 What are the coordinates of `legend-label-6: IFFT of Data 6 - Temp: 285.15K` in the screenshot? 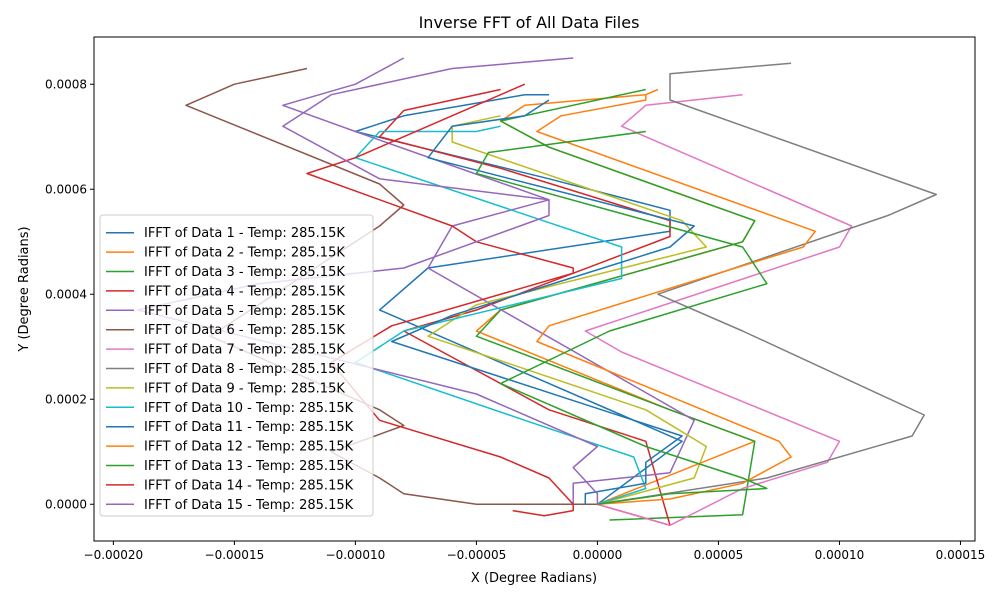 It's located at (244, 330).